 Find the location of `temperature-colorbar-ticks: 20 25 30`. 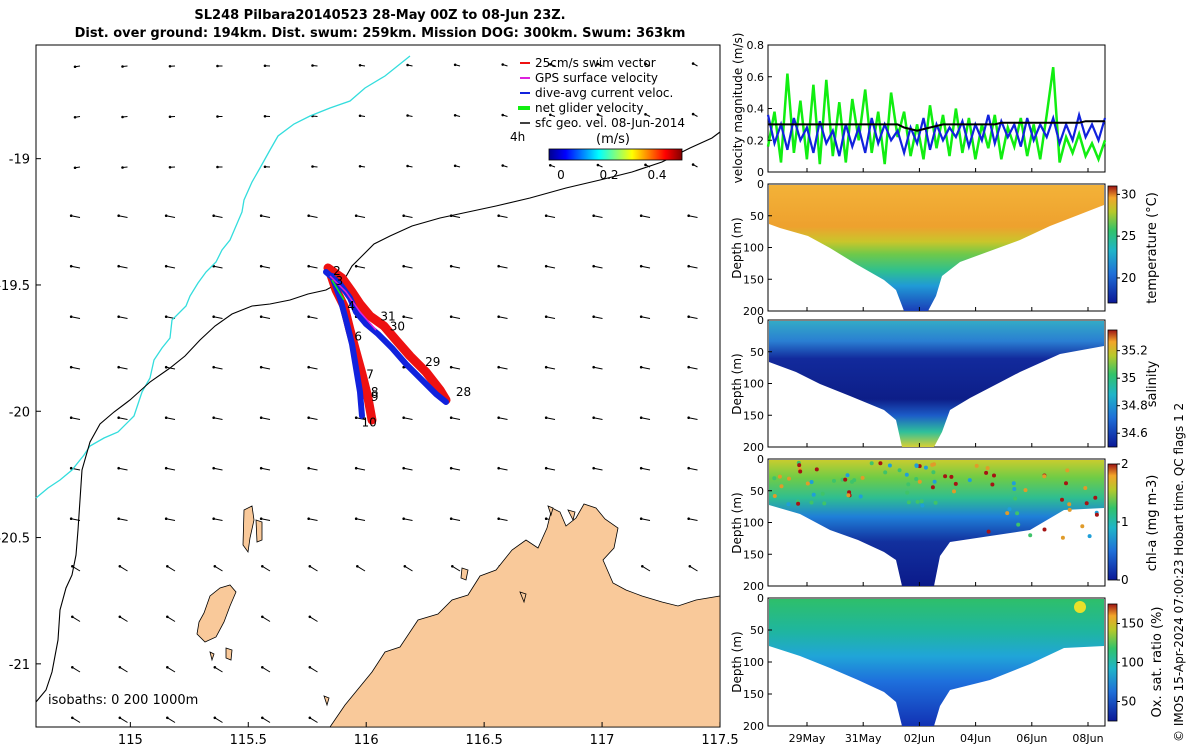

temperature-colorbar-ticks: 20 25 30 is located at coordinates (1126, 236).